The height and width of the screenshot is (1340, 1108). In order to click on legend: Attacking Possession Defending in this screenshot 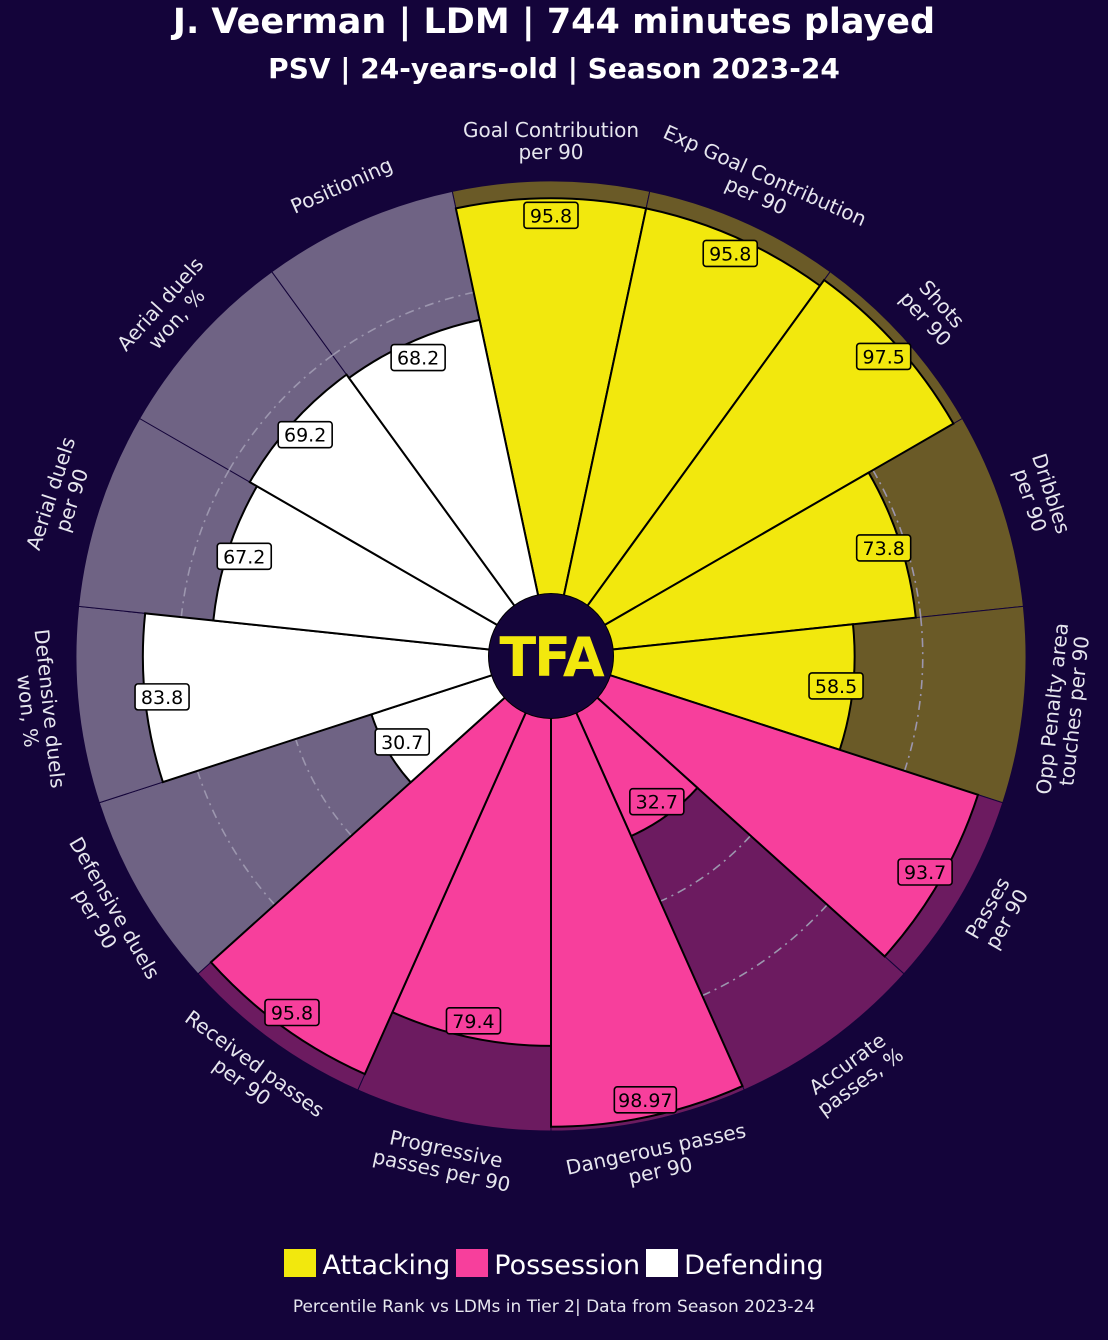, I will do `click(554, 1264)`.